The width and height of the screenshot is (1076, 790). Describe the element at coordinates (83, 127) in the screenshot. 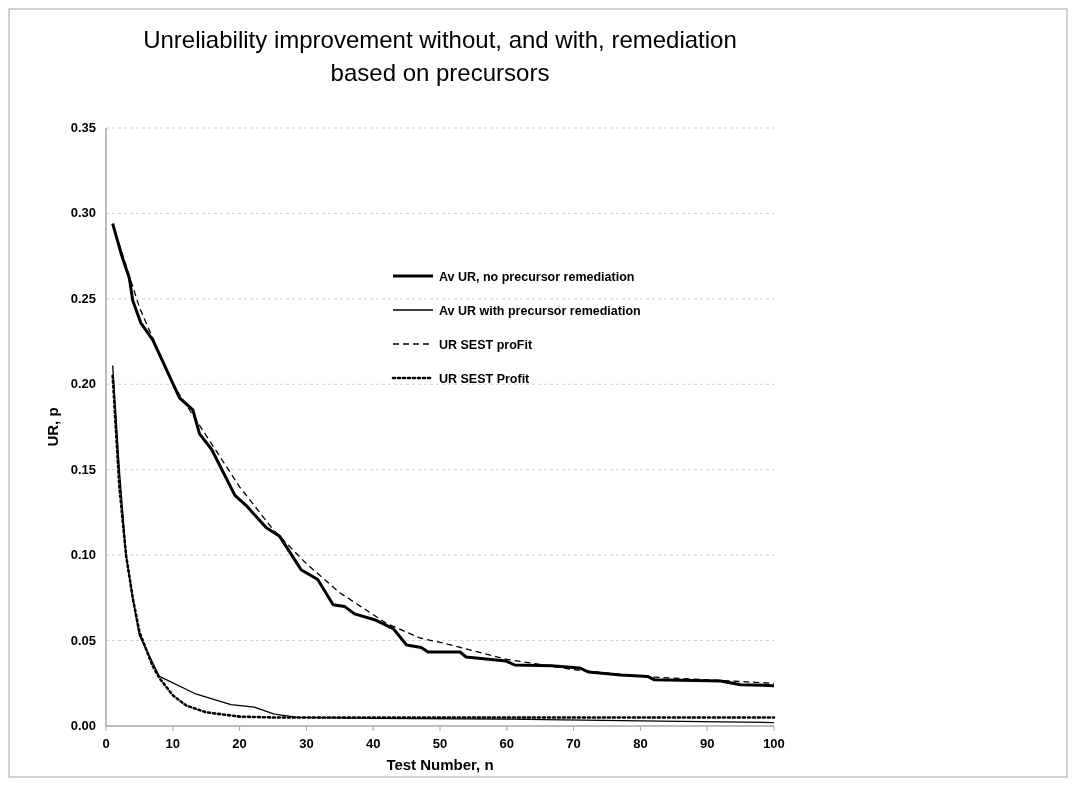

I see `y-tick-label: 0.35` at that location.